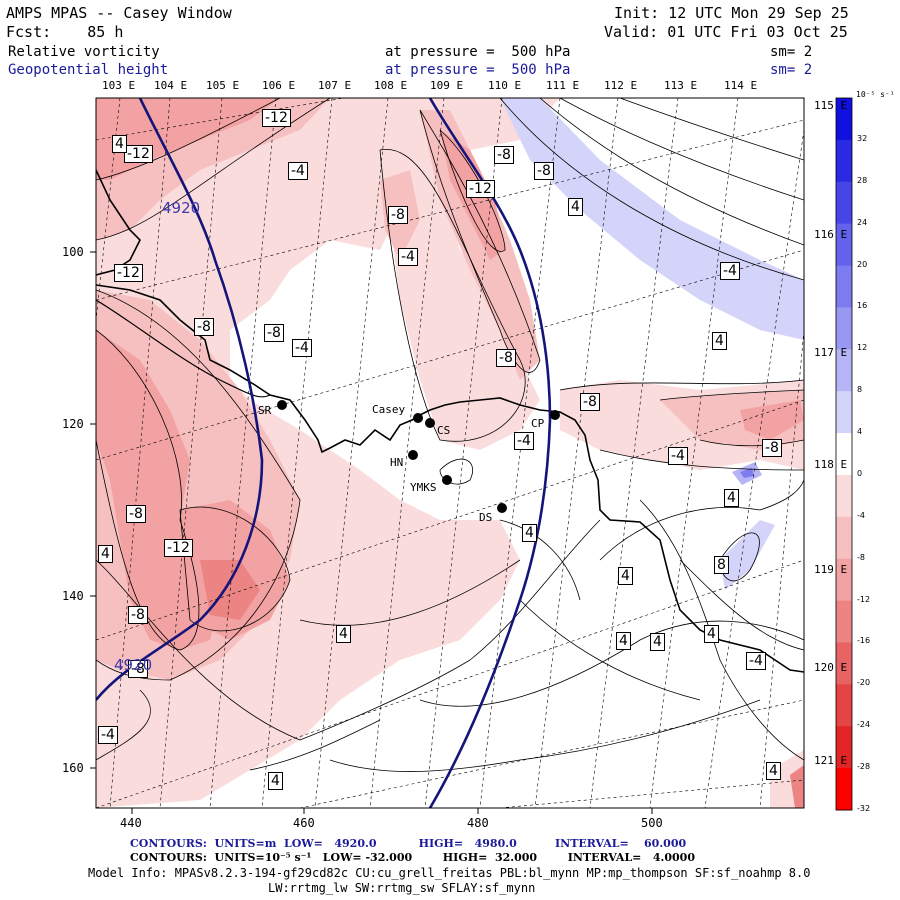 Image resolution: width=900 pixels, height=900 pixels. Describe the element at coordinates (864, 808) in the screenshot. I see `colorbar-tick-label: -32` at that location.